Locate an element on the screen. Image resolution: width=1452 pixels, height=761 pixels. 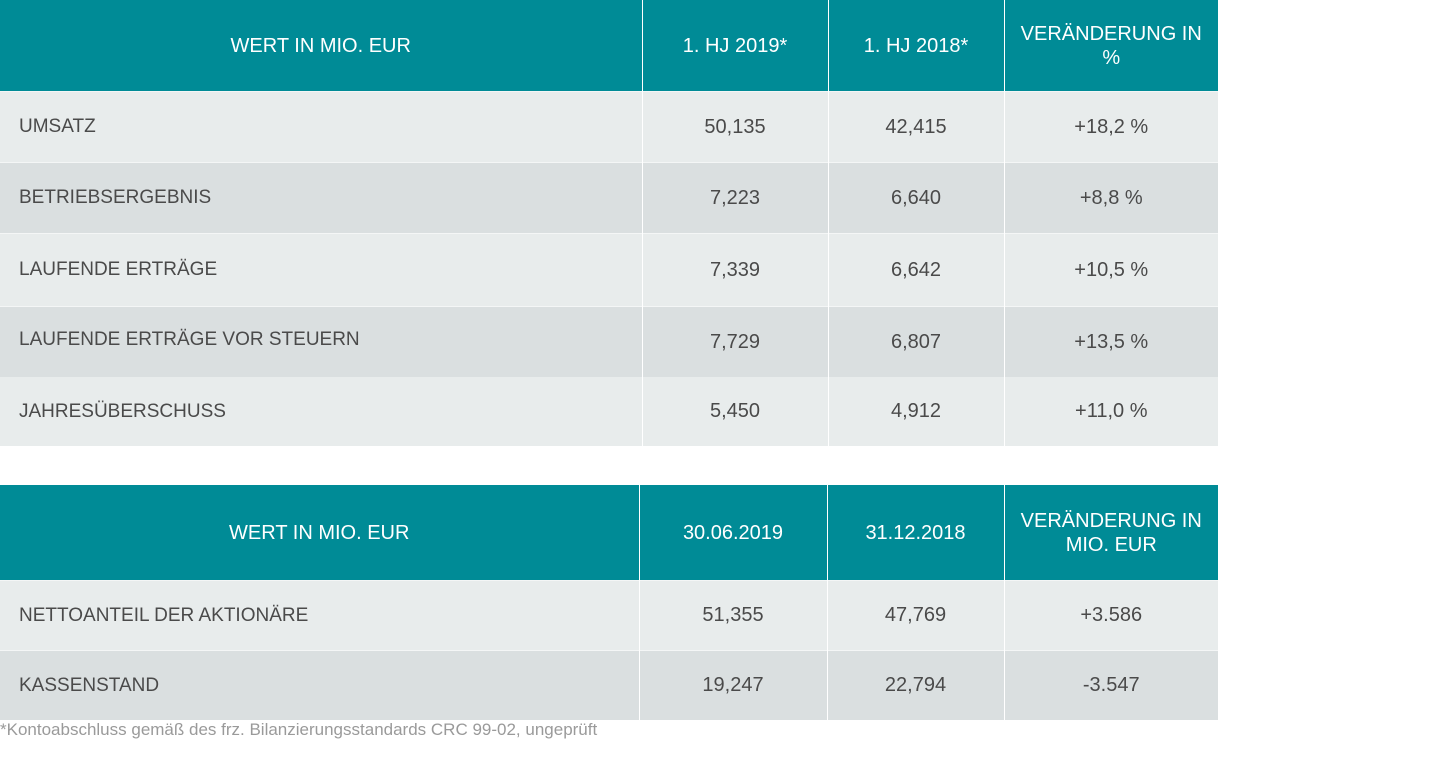
row-label: BETRIEBSERGEBNIS is located at coordinates (321, 198).